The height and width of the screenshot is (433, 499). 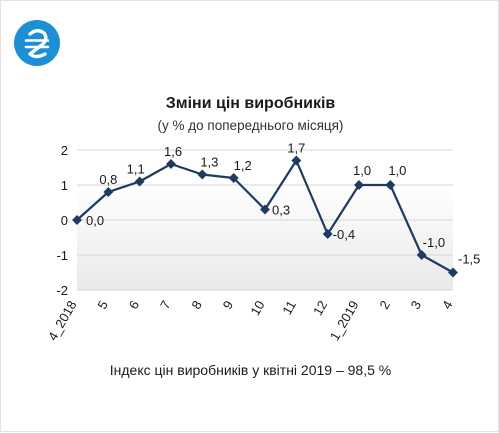 I want to click on hryvnia-logo, so click(x=37, y=43).